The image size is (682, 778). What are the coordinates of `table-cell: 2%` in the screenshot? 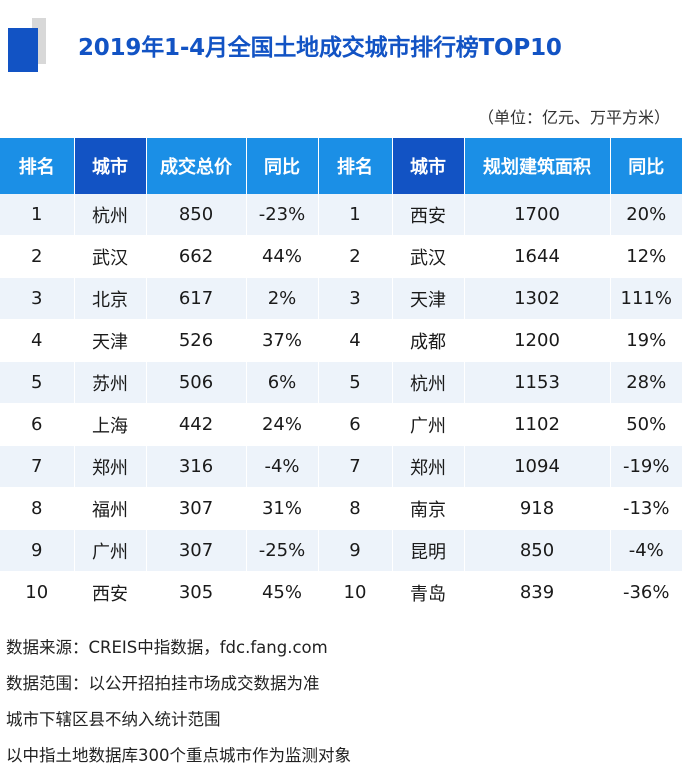 It's located at (282, 298).